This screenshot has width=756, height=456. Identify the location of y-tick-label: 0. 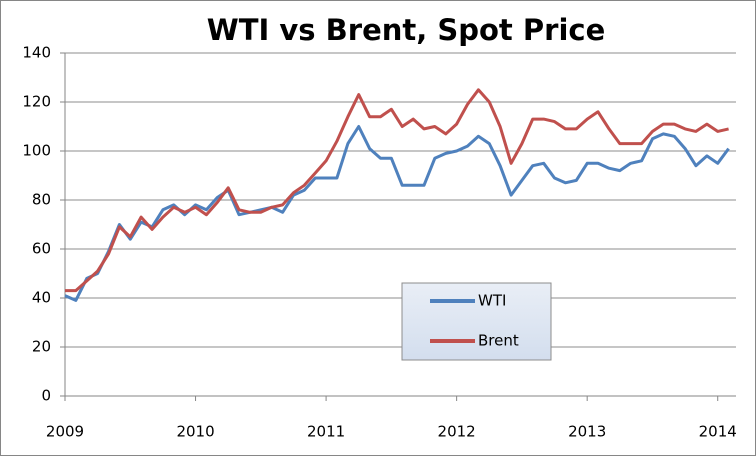
(46, 396).